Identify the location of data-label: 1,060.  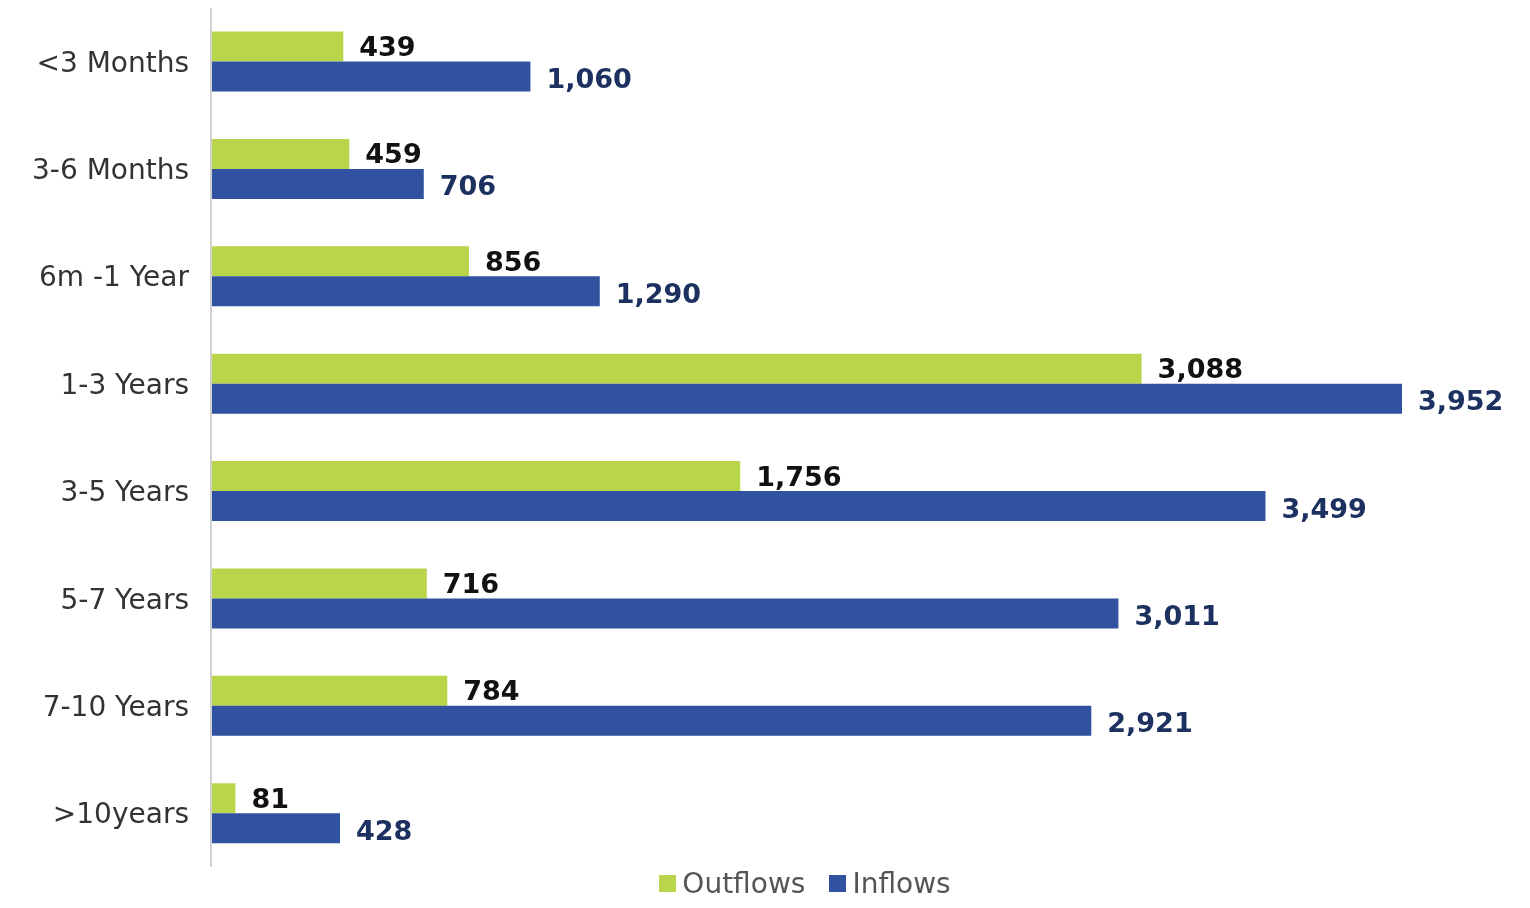
(589, 79).